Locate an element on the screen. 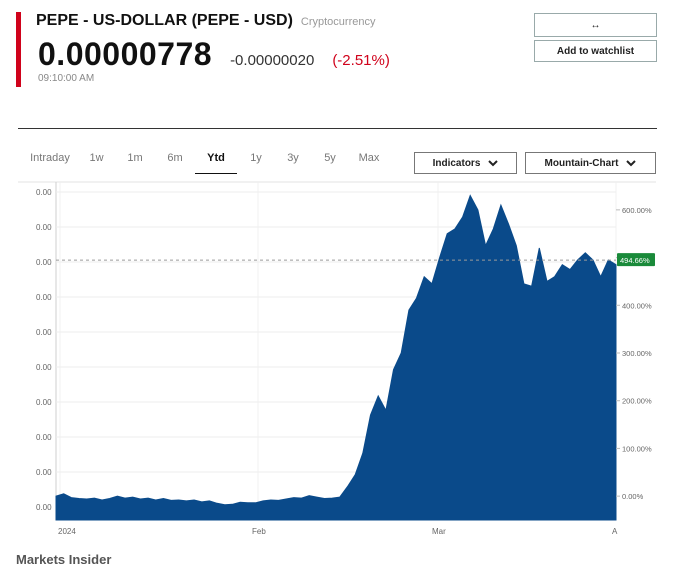 The image size is (679, 574). arrows-icon: ↔ is located at coordinates (595, 25).